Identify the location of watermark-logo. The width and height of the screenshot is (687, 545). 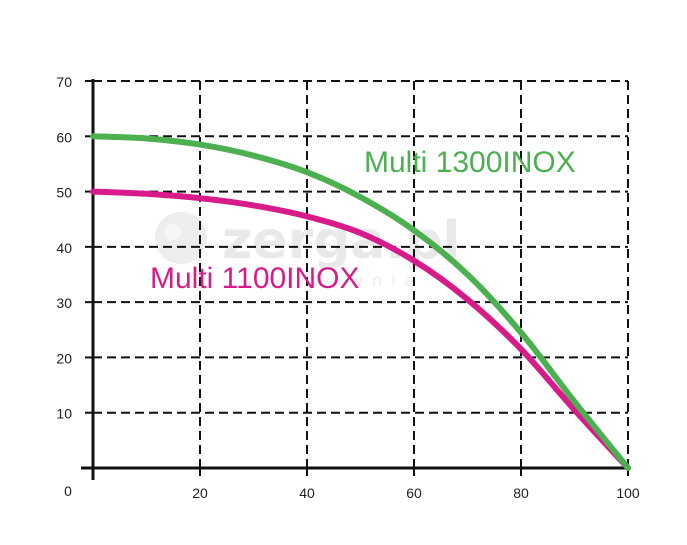
(181, 238).